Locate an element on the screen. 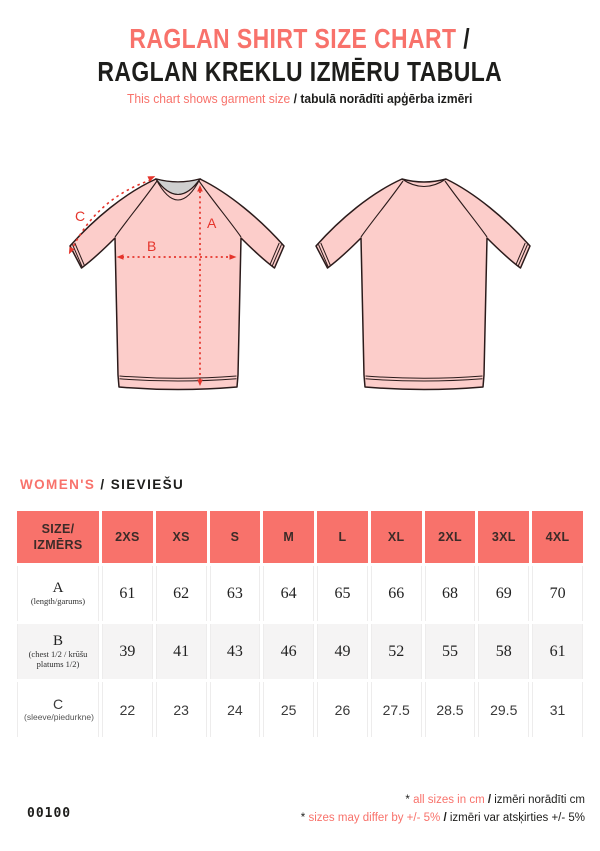 This screenshot has height=851, width=600. measure-label-b: B is located at coordinates (151, 246).